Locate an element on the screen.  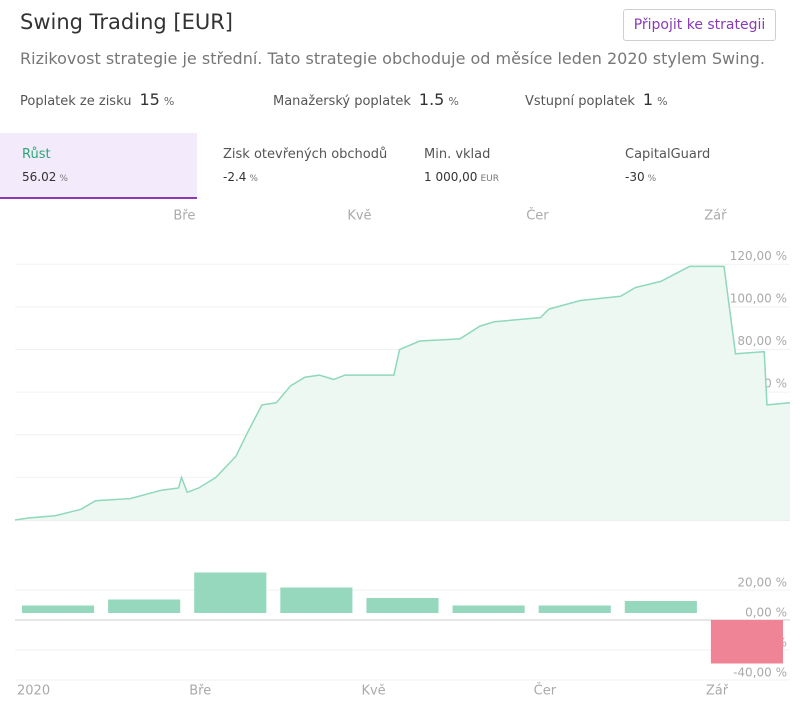
fee-value: 1 is located at coordinates (648, 99).